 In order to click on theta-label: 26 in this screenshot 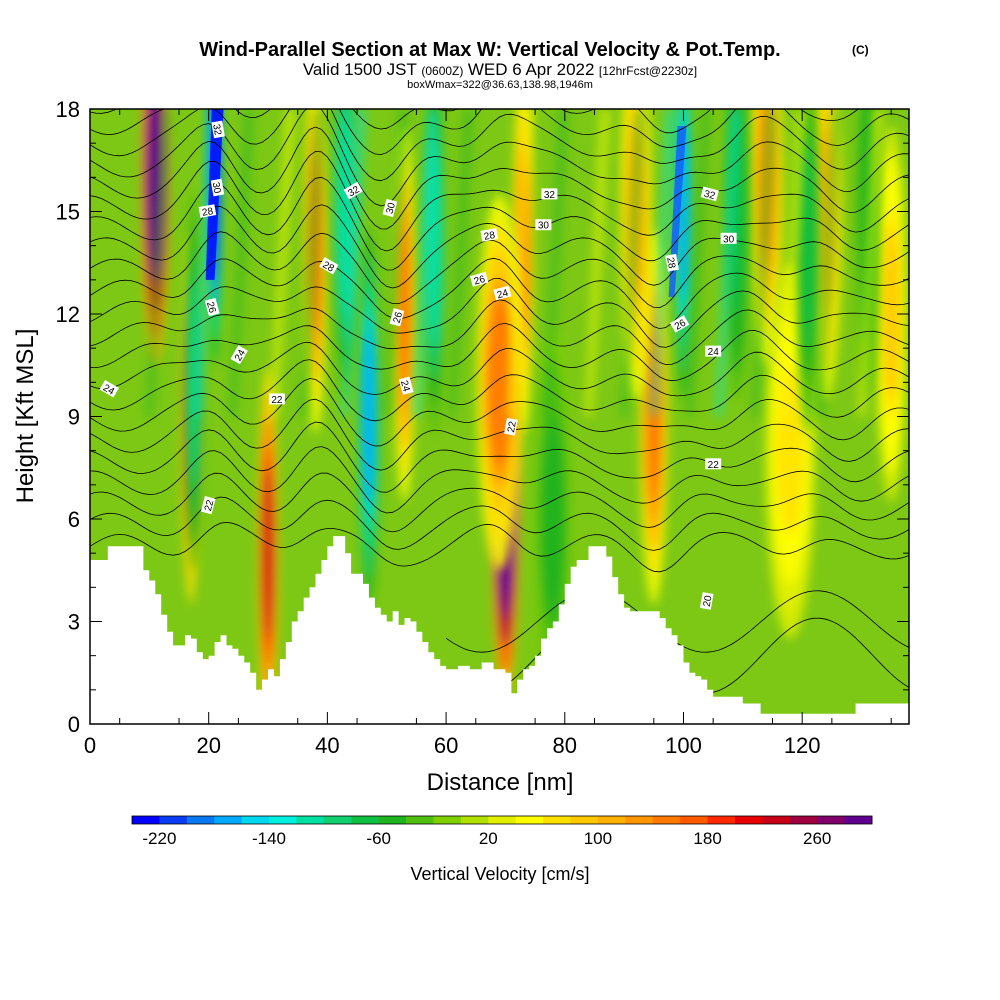, I will do `click(679, 324)`.